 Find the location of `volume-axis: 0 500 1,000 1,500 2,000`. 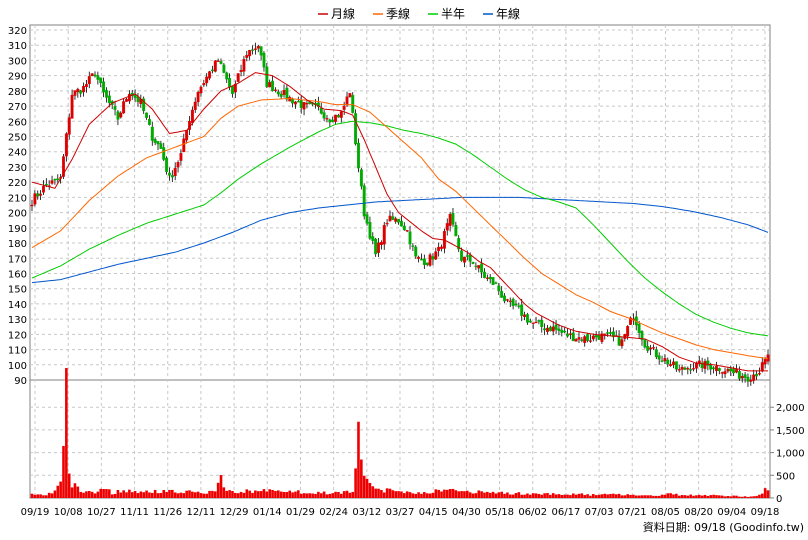

volume-axis: 0 500 1,000 1,500 2,000 is located at coordinates (787, 454).